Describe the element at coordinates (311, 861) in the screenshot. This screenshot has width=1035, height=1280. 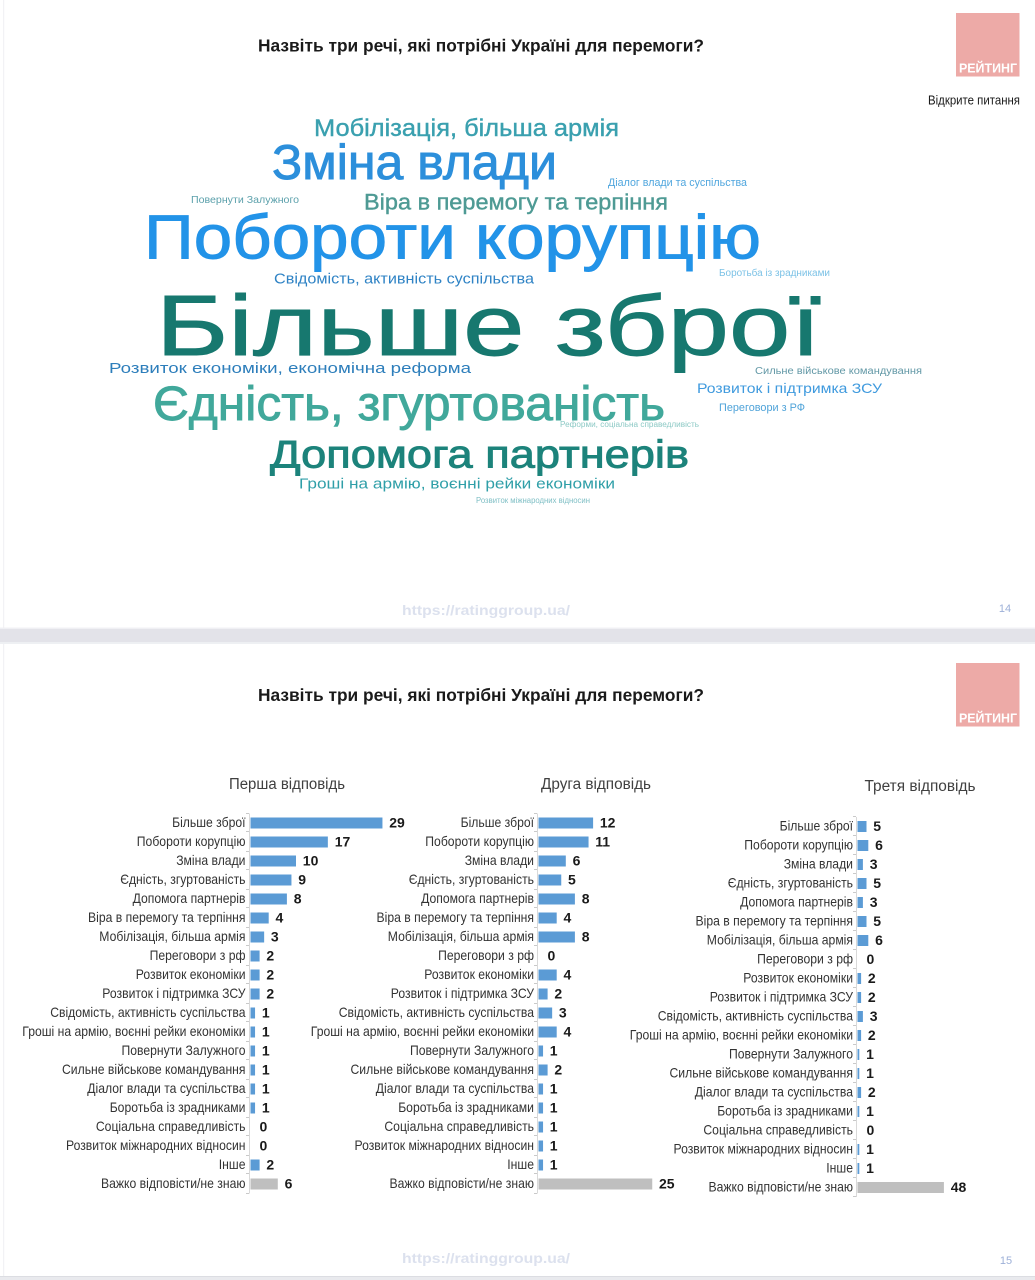
I see `svg-text: 10` at that location.